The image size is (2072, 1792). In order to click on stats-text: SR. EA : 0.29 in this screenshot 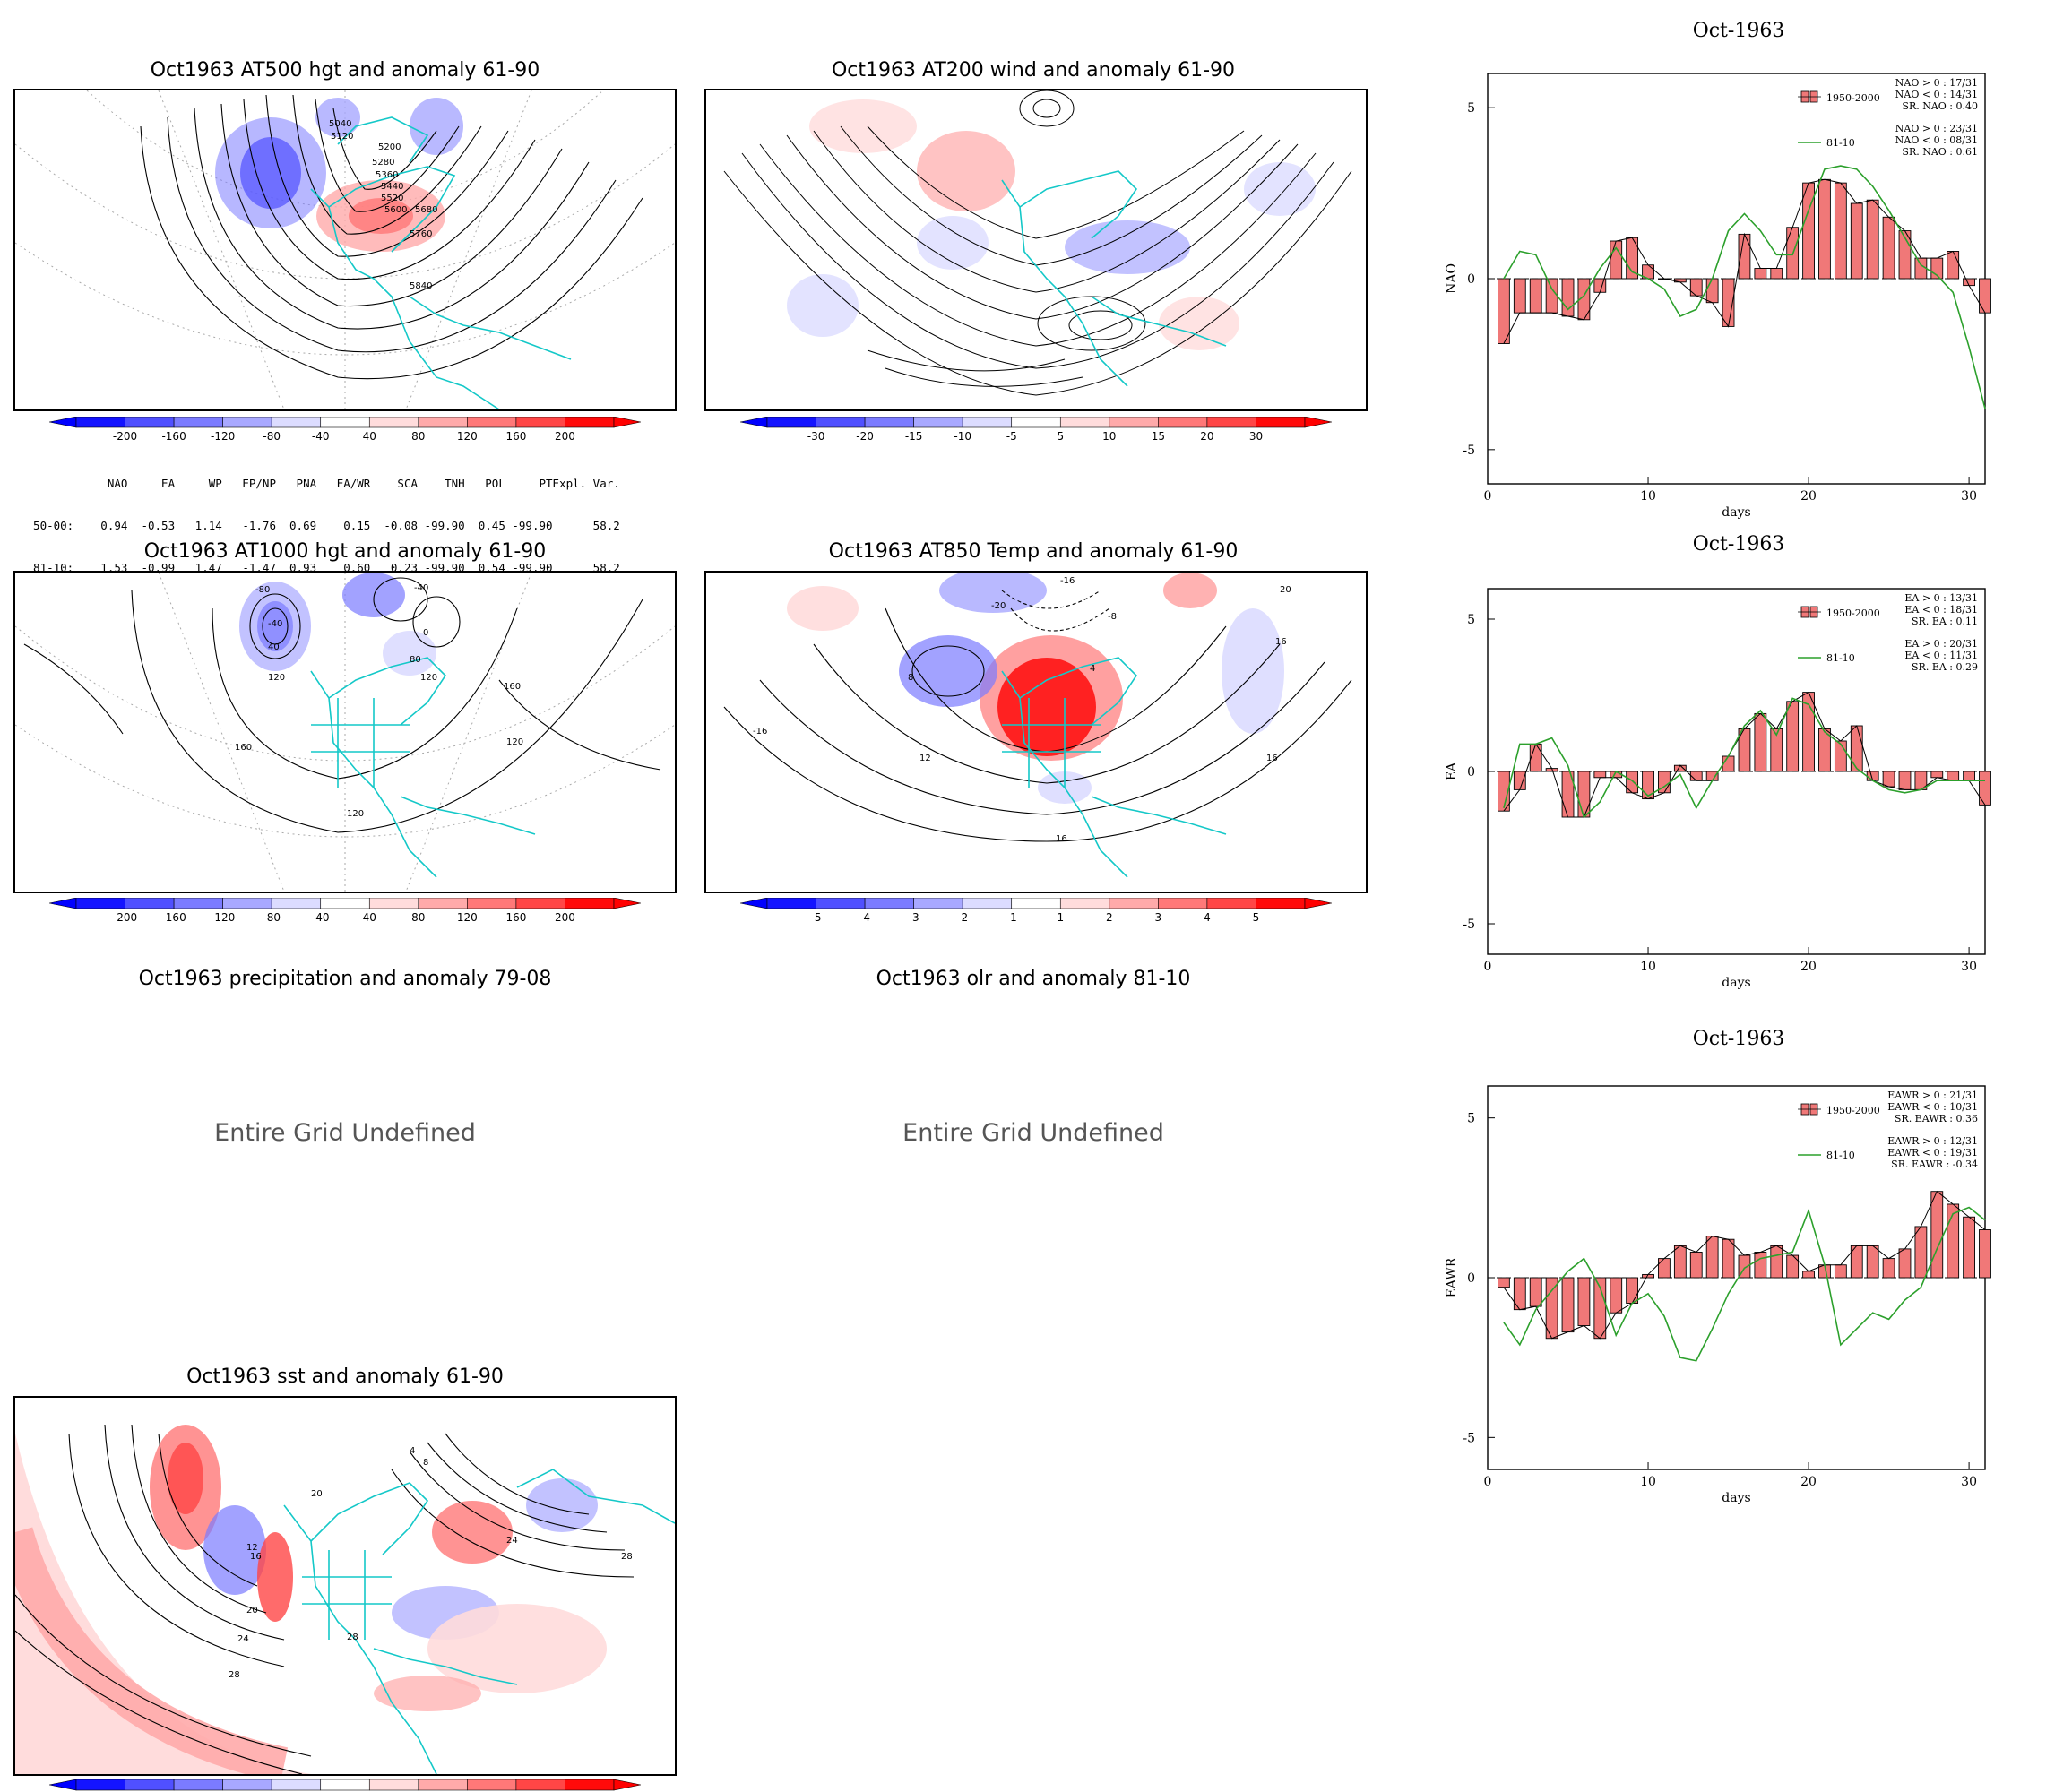, I will do `click(1945, 667)`.